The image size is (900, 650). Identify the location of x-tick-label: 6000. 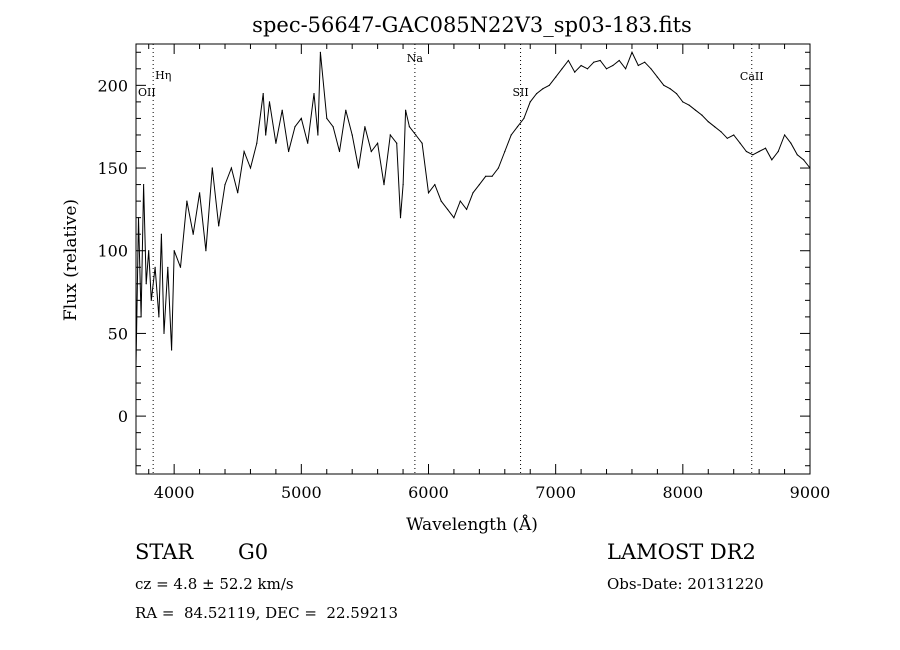
(428, 492).